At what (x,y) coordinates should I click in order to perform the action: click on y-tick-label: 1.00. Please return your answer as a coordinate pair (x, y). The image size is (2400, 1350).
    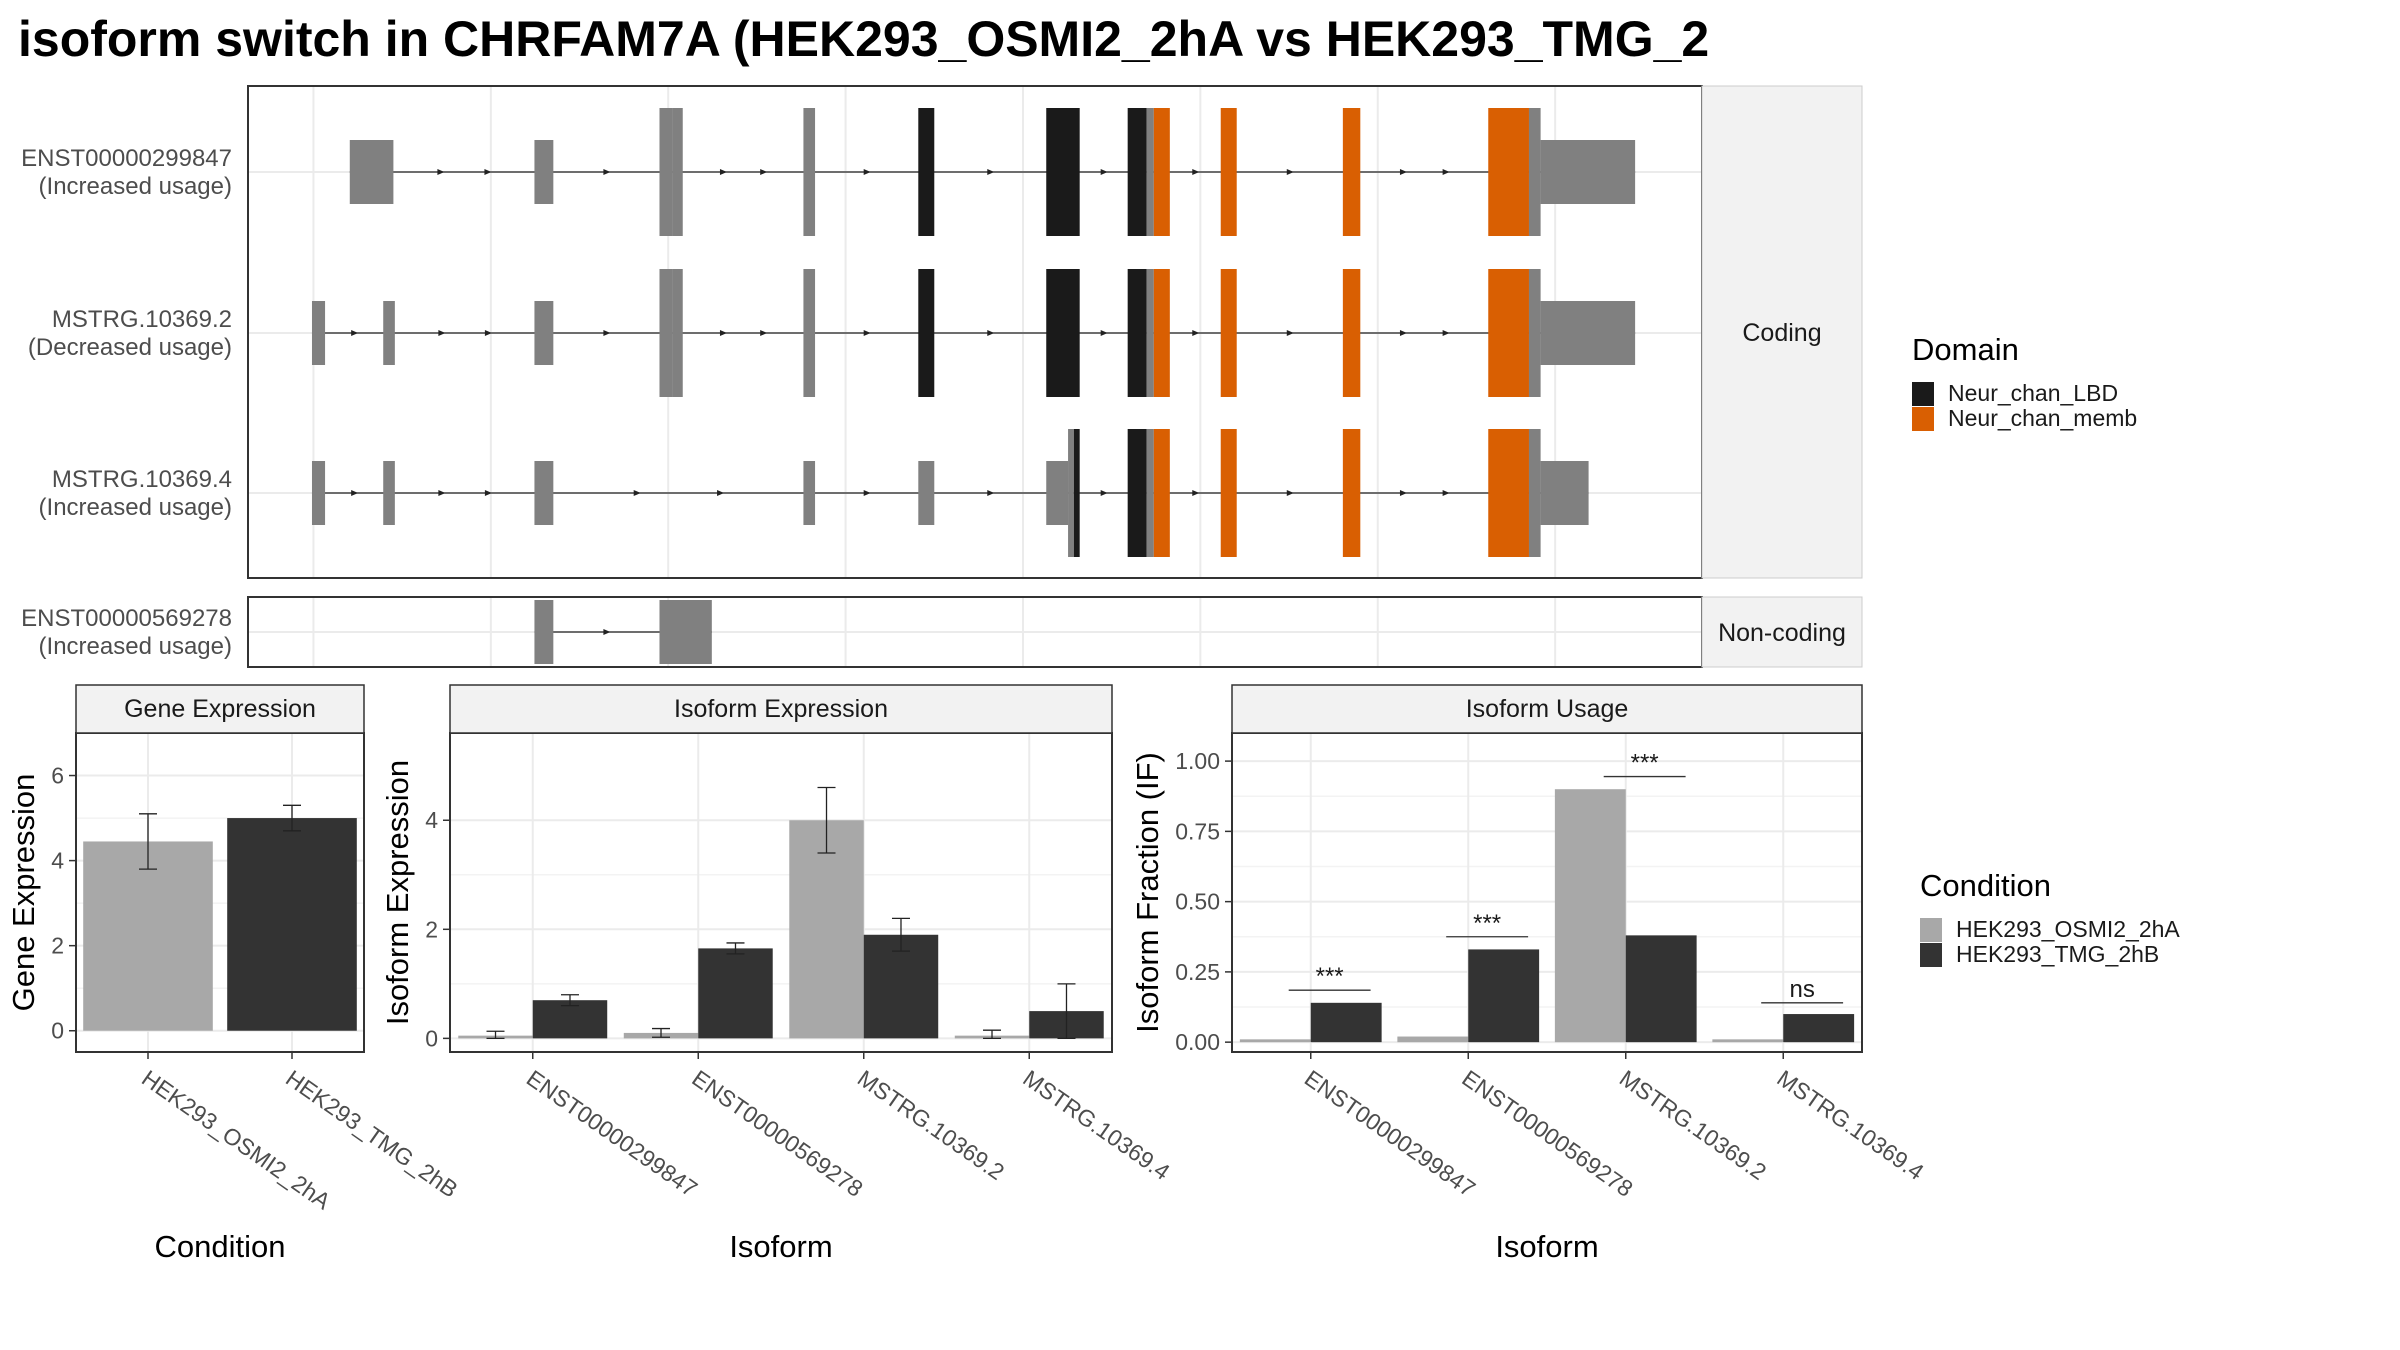
    Looking at the image, I should click on (1197, 761).